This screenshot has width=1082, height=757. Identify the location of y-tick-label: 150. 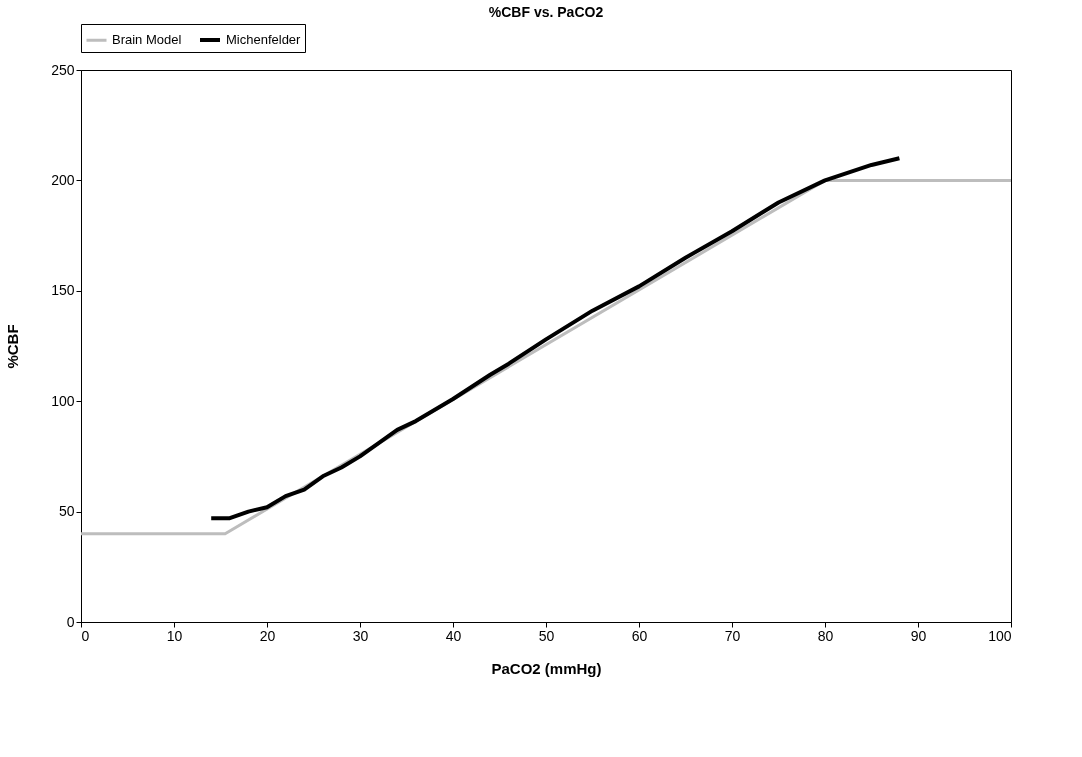
(63, 290).